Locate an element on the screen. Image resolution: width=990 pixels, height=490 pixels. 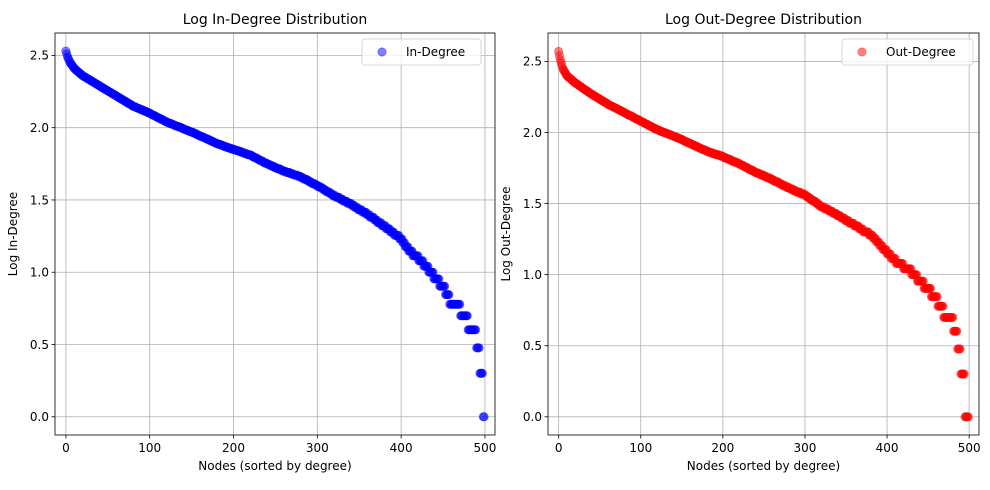
legend-label: Out-Degree is located at coordinates (921, 52).